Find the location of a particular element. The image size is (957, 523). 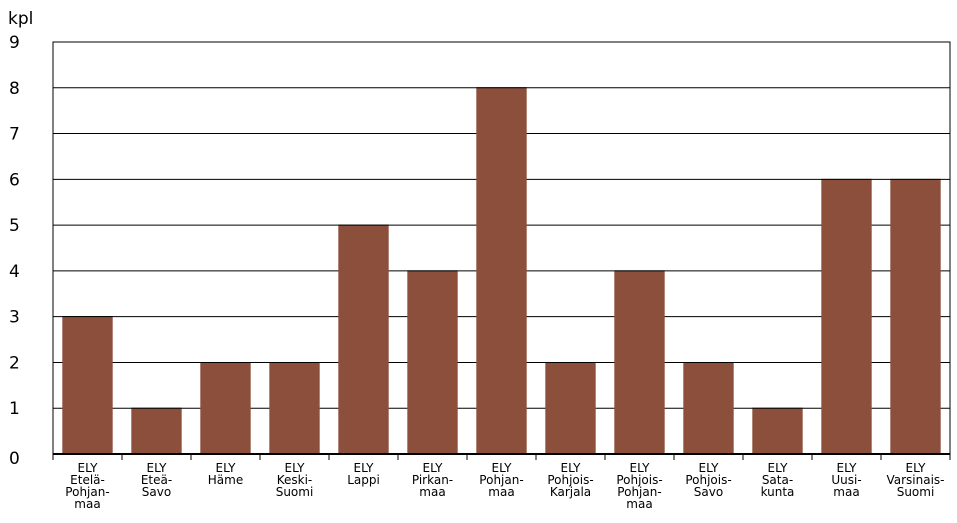

x-tick-label: Häme is located at coordinates (225, 480).